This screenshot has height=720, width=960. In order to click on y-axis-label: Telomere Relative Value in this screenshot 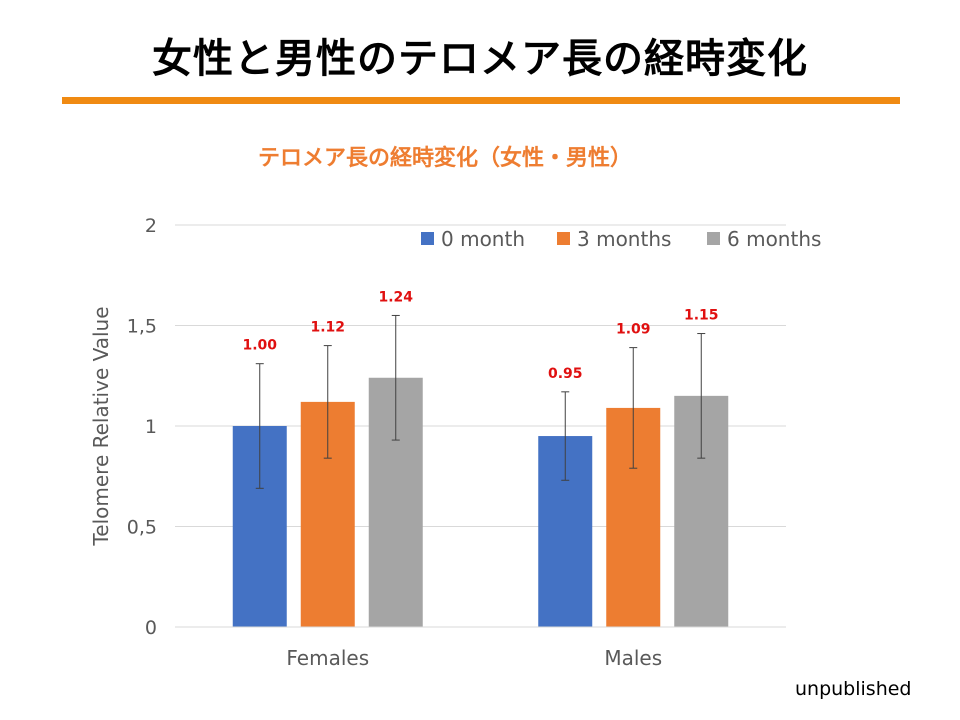, I will do `click(101, 426)`.